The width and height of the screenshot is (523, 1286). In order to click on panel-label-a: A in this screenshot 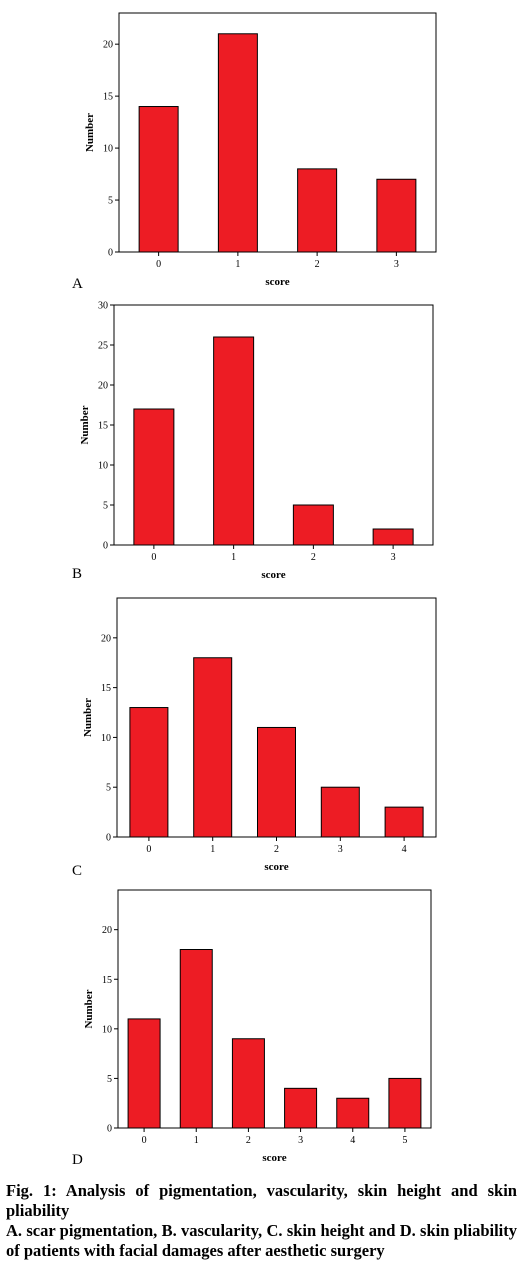, I will do `click(77, 284)`.